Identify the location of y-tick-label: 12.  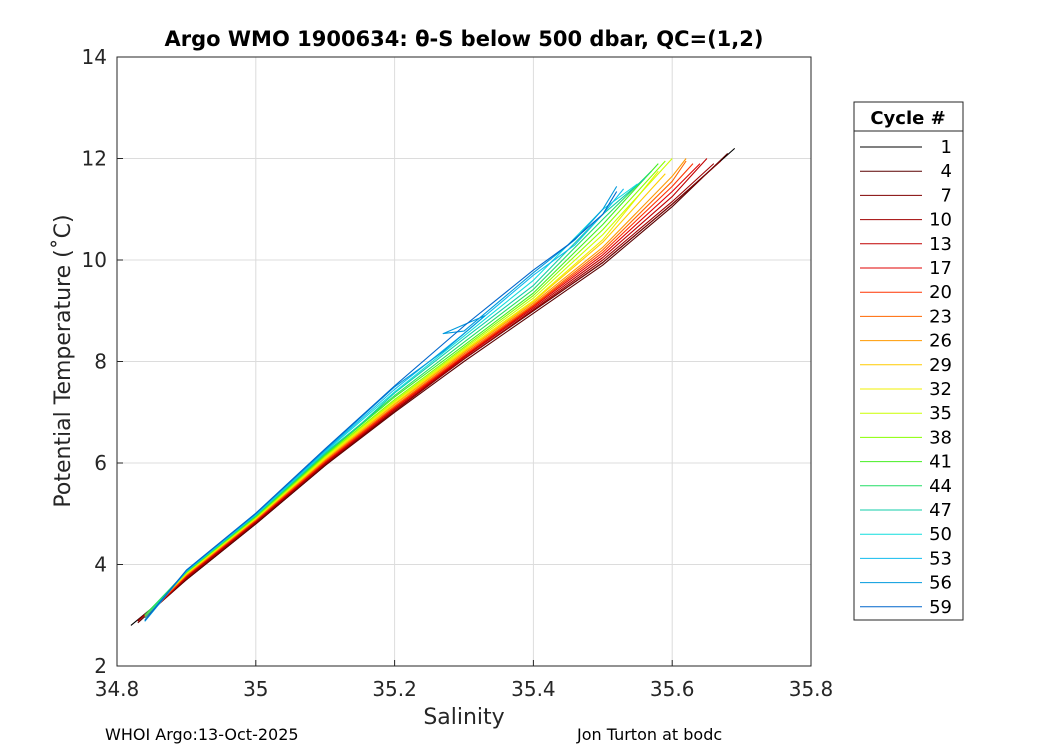
(94, 159).